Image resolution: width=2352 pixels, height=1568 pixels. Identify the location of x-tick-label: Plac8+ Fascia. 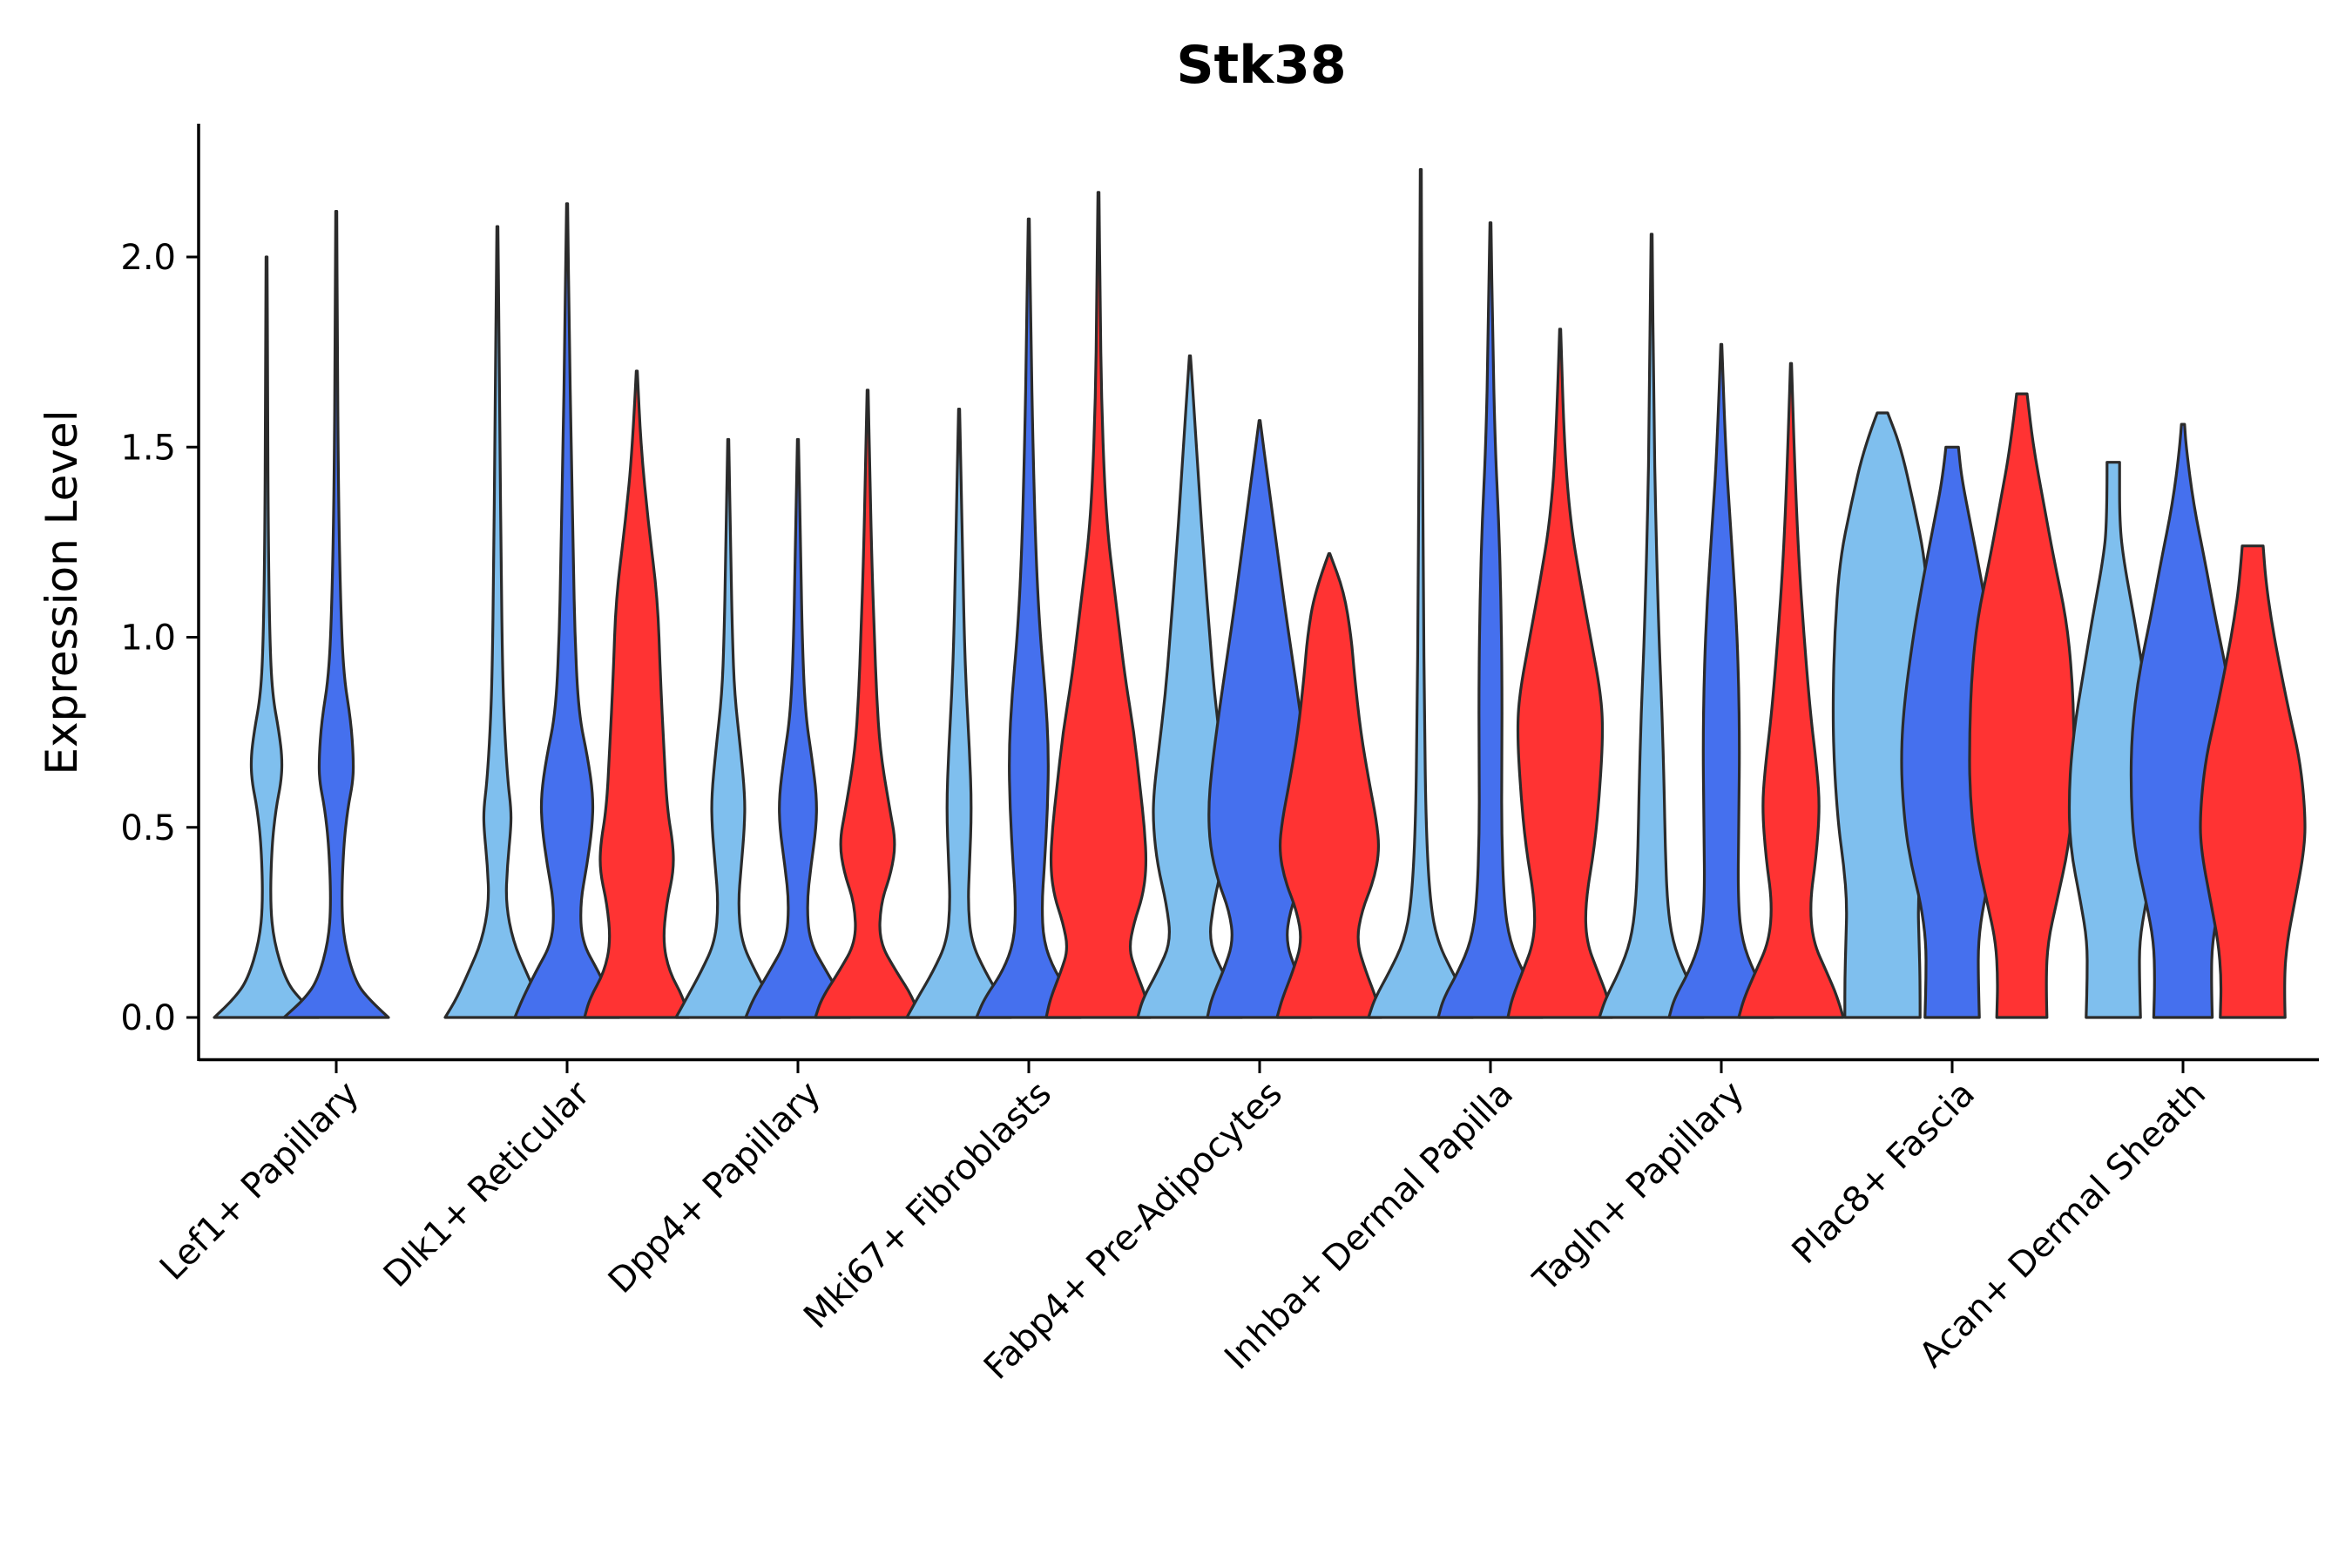
(1885, 1173).